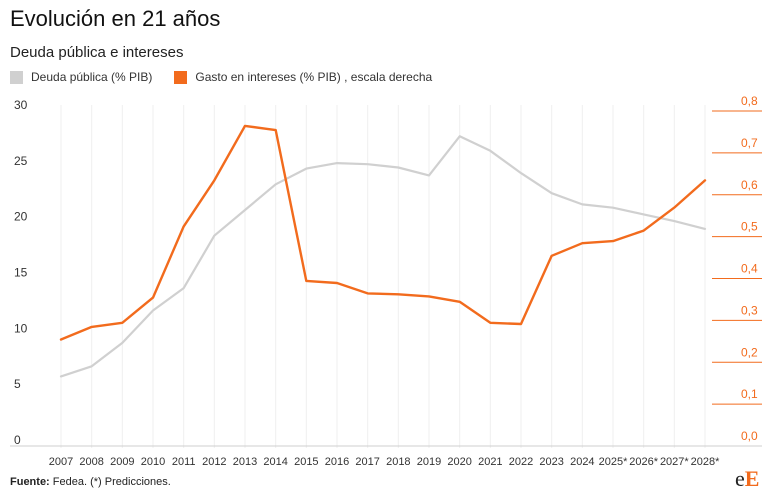 The image size is (770, 500). I want to click on right-y-tick-label: 0,0, so click(749, 436).